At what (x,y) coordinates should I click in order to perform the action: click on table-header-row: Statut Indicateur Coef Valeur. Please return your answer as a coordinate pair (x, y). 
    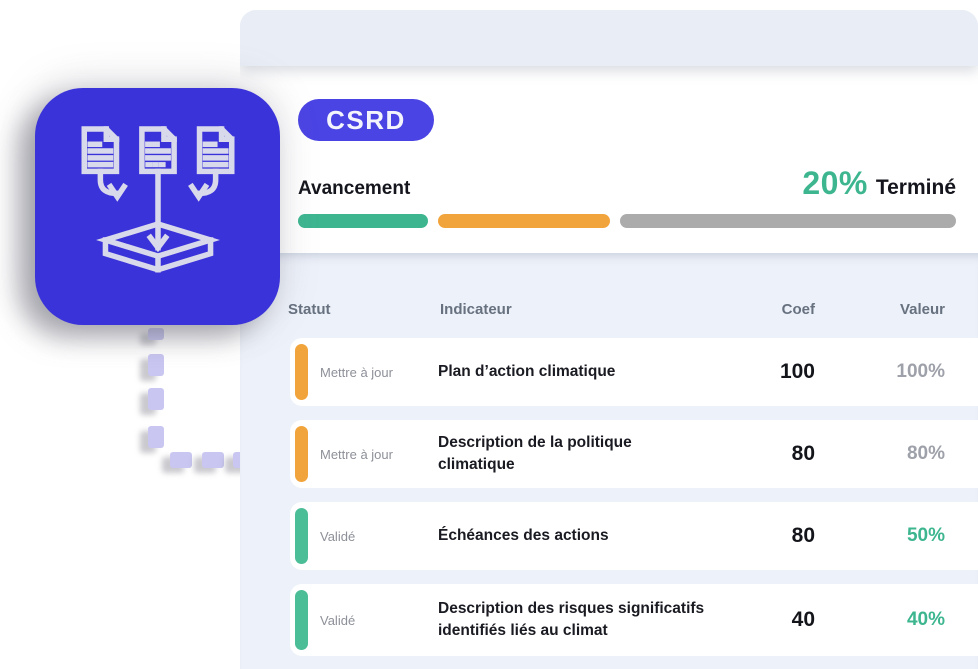
    Looking at the image, I should click on (609, 309).